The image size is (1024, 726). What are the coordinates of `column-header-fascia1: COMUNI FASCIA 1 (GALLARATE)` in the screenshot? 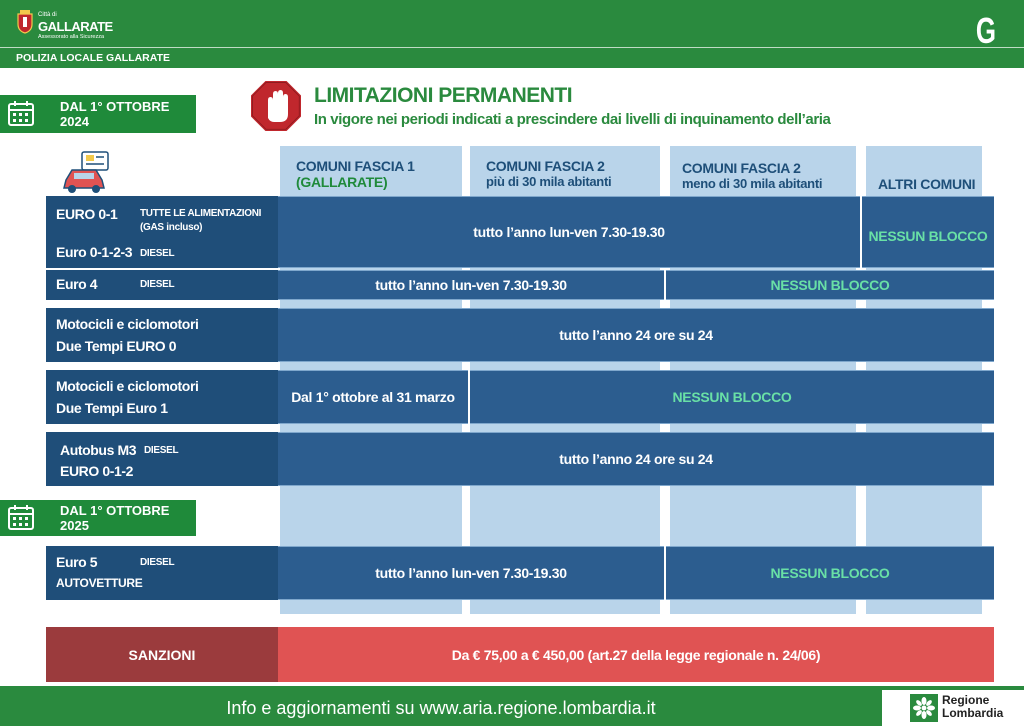 It's located at (355, 174).